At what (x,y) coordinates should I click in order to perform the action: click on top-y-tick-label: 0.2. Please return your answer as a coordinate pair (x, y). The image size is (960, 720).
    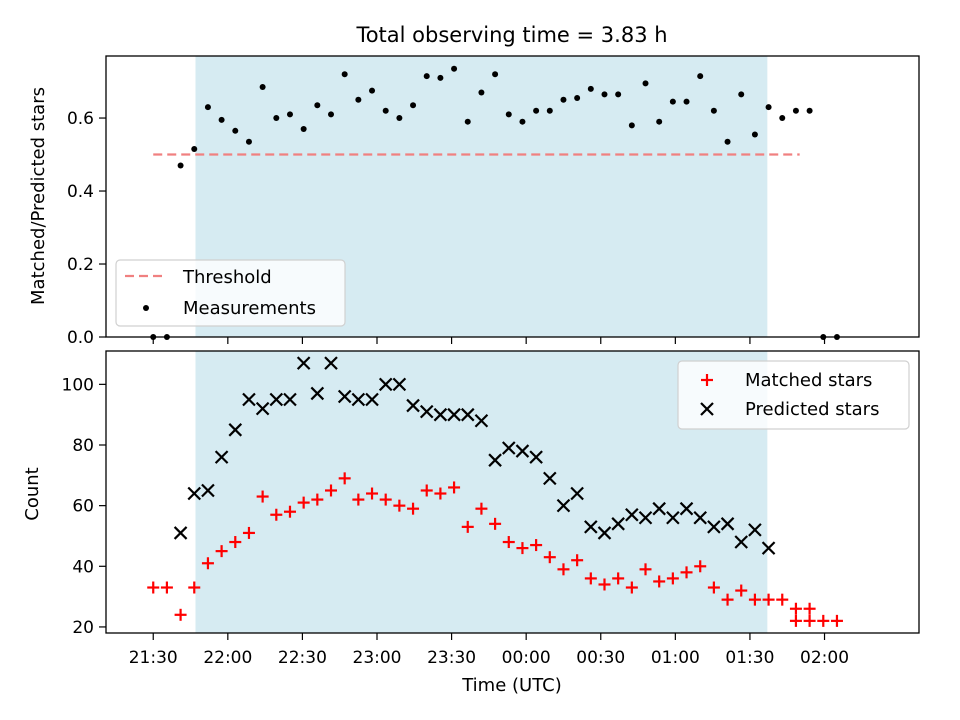
    Looking at the image, I should click on (80, 265).